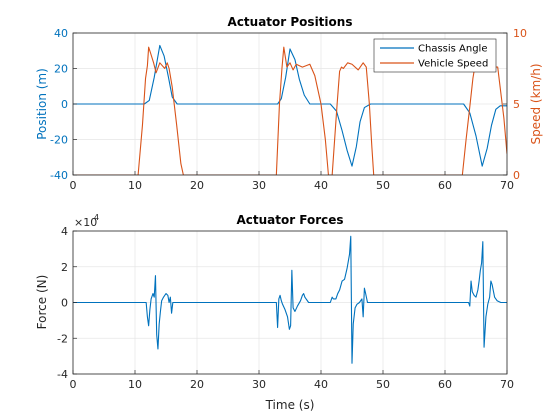 This screenshot has height=420, width=560. I want to click on positions-xtick-label: 30, so click(259, 185).